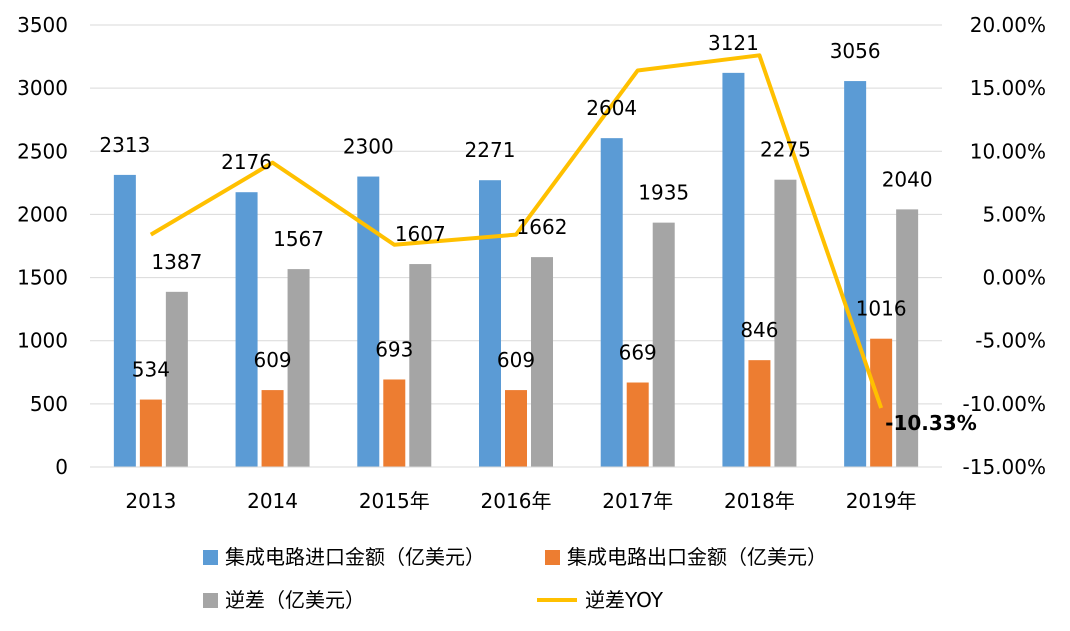  What do you see at coordinates (42, 214) in the screenshot?
I see `left-axis-tick-label: 2000` at bounding box center [42, 214].